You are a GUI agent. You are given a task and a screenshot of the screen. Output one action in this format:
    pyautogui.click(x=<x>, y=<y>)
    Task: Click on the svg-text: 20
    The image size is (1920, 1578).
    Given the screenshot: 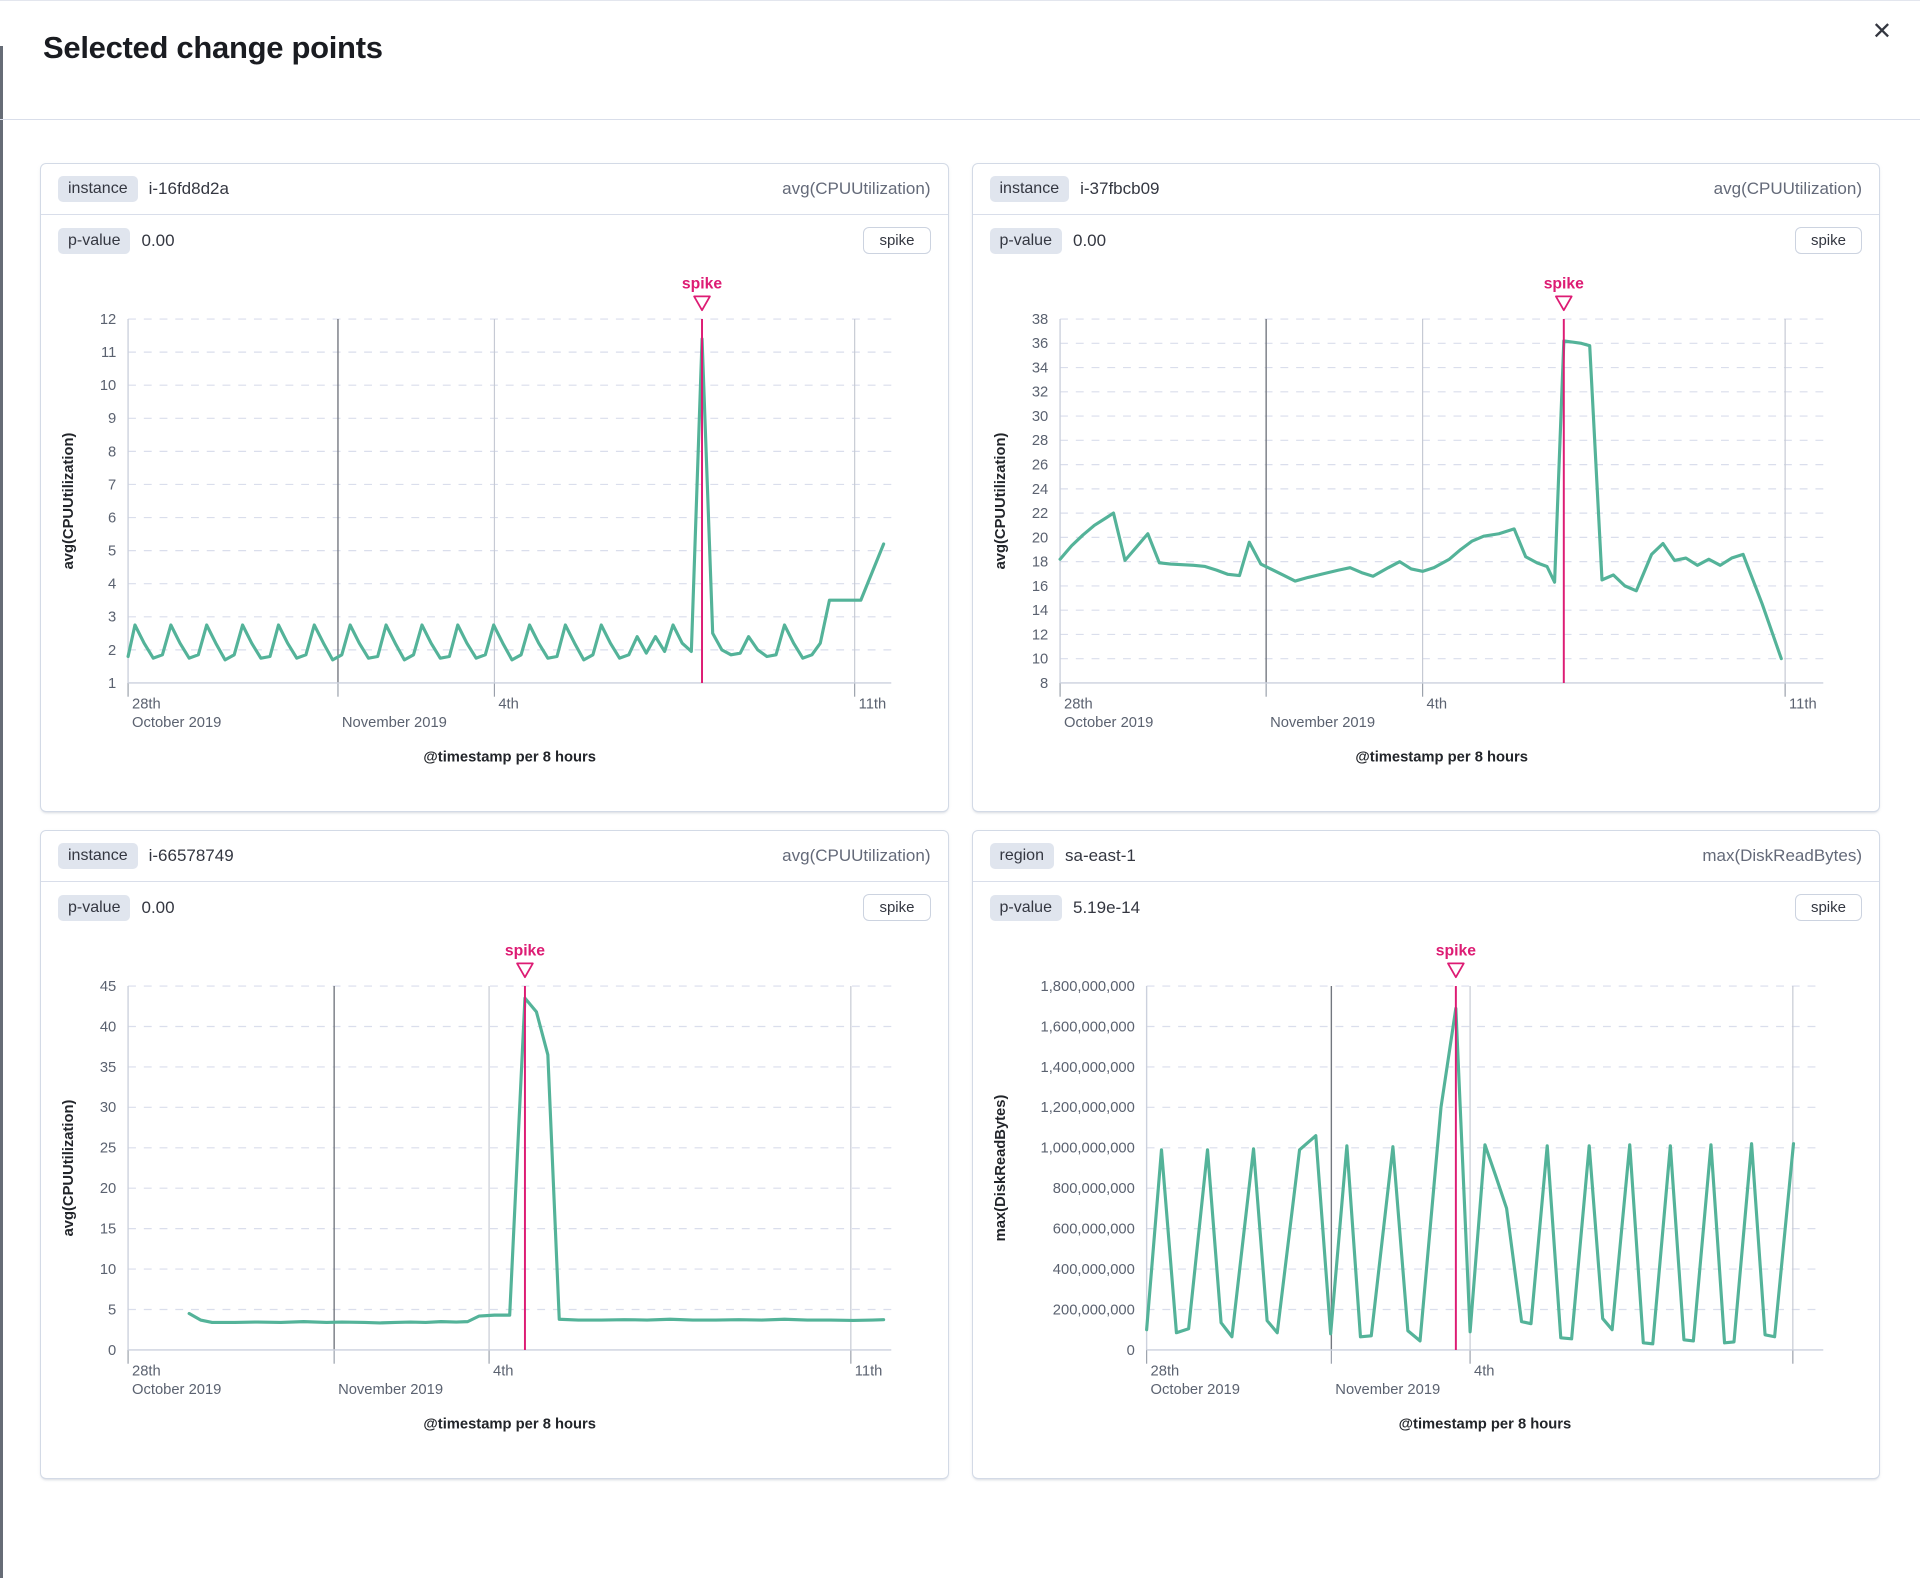 What is the action you would take?
    pyautogui.click(x=1039, y=538)
    